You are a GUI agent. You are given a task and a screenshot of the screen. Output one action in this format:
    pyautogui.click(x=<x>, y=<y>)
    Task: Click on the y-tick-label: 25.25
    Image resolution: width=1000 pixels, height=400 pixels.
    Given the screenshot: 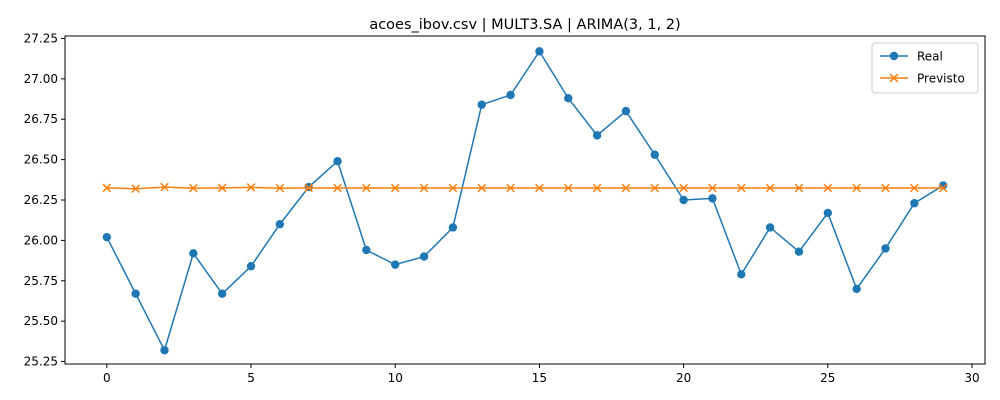 What is the action you would take?
    pyautogui.click(x=41, y=362)
    